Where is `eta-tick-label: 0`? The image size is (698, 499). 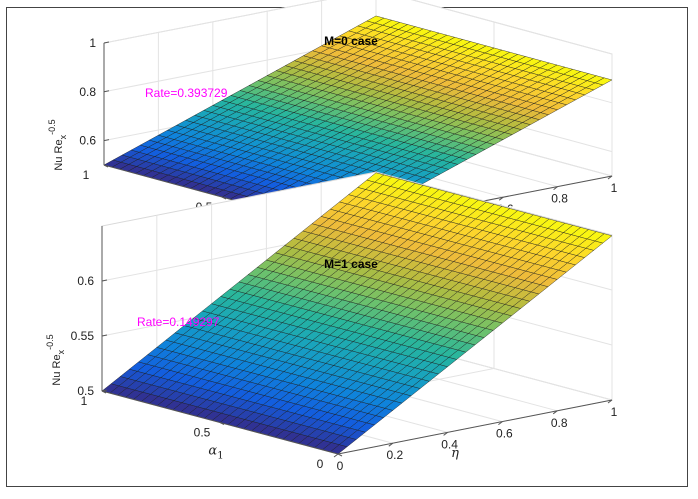
eta-tick-label: 0 is located at coordinates (340, 466).